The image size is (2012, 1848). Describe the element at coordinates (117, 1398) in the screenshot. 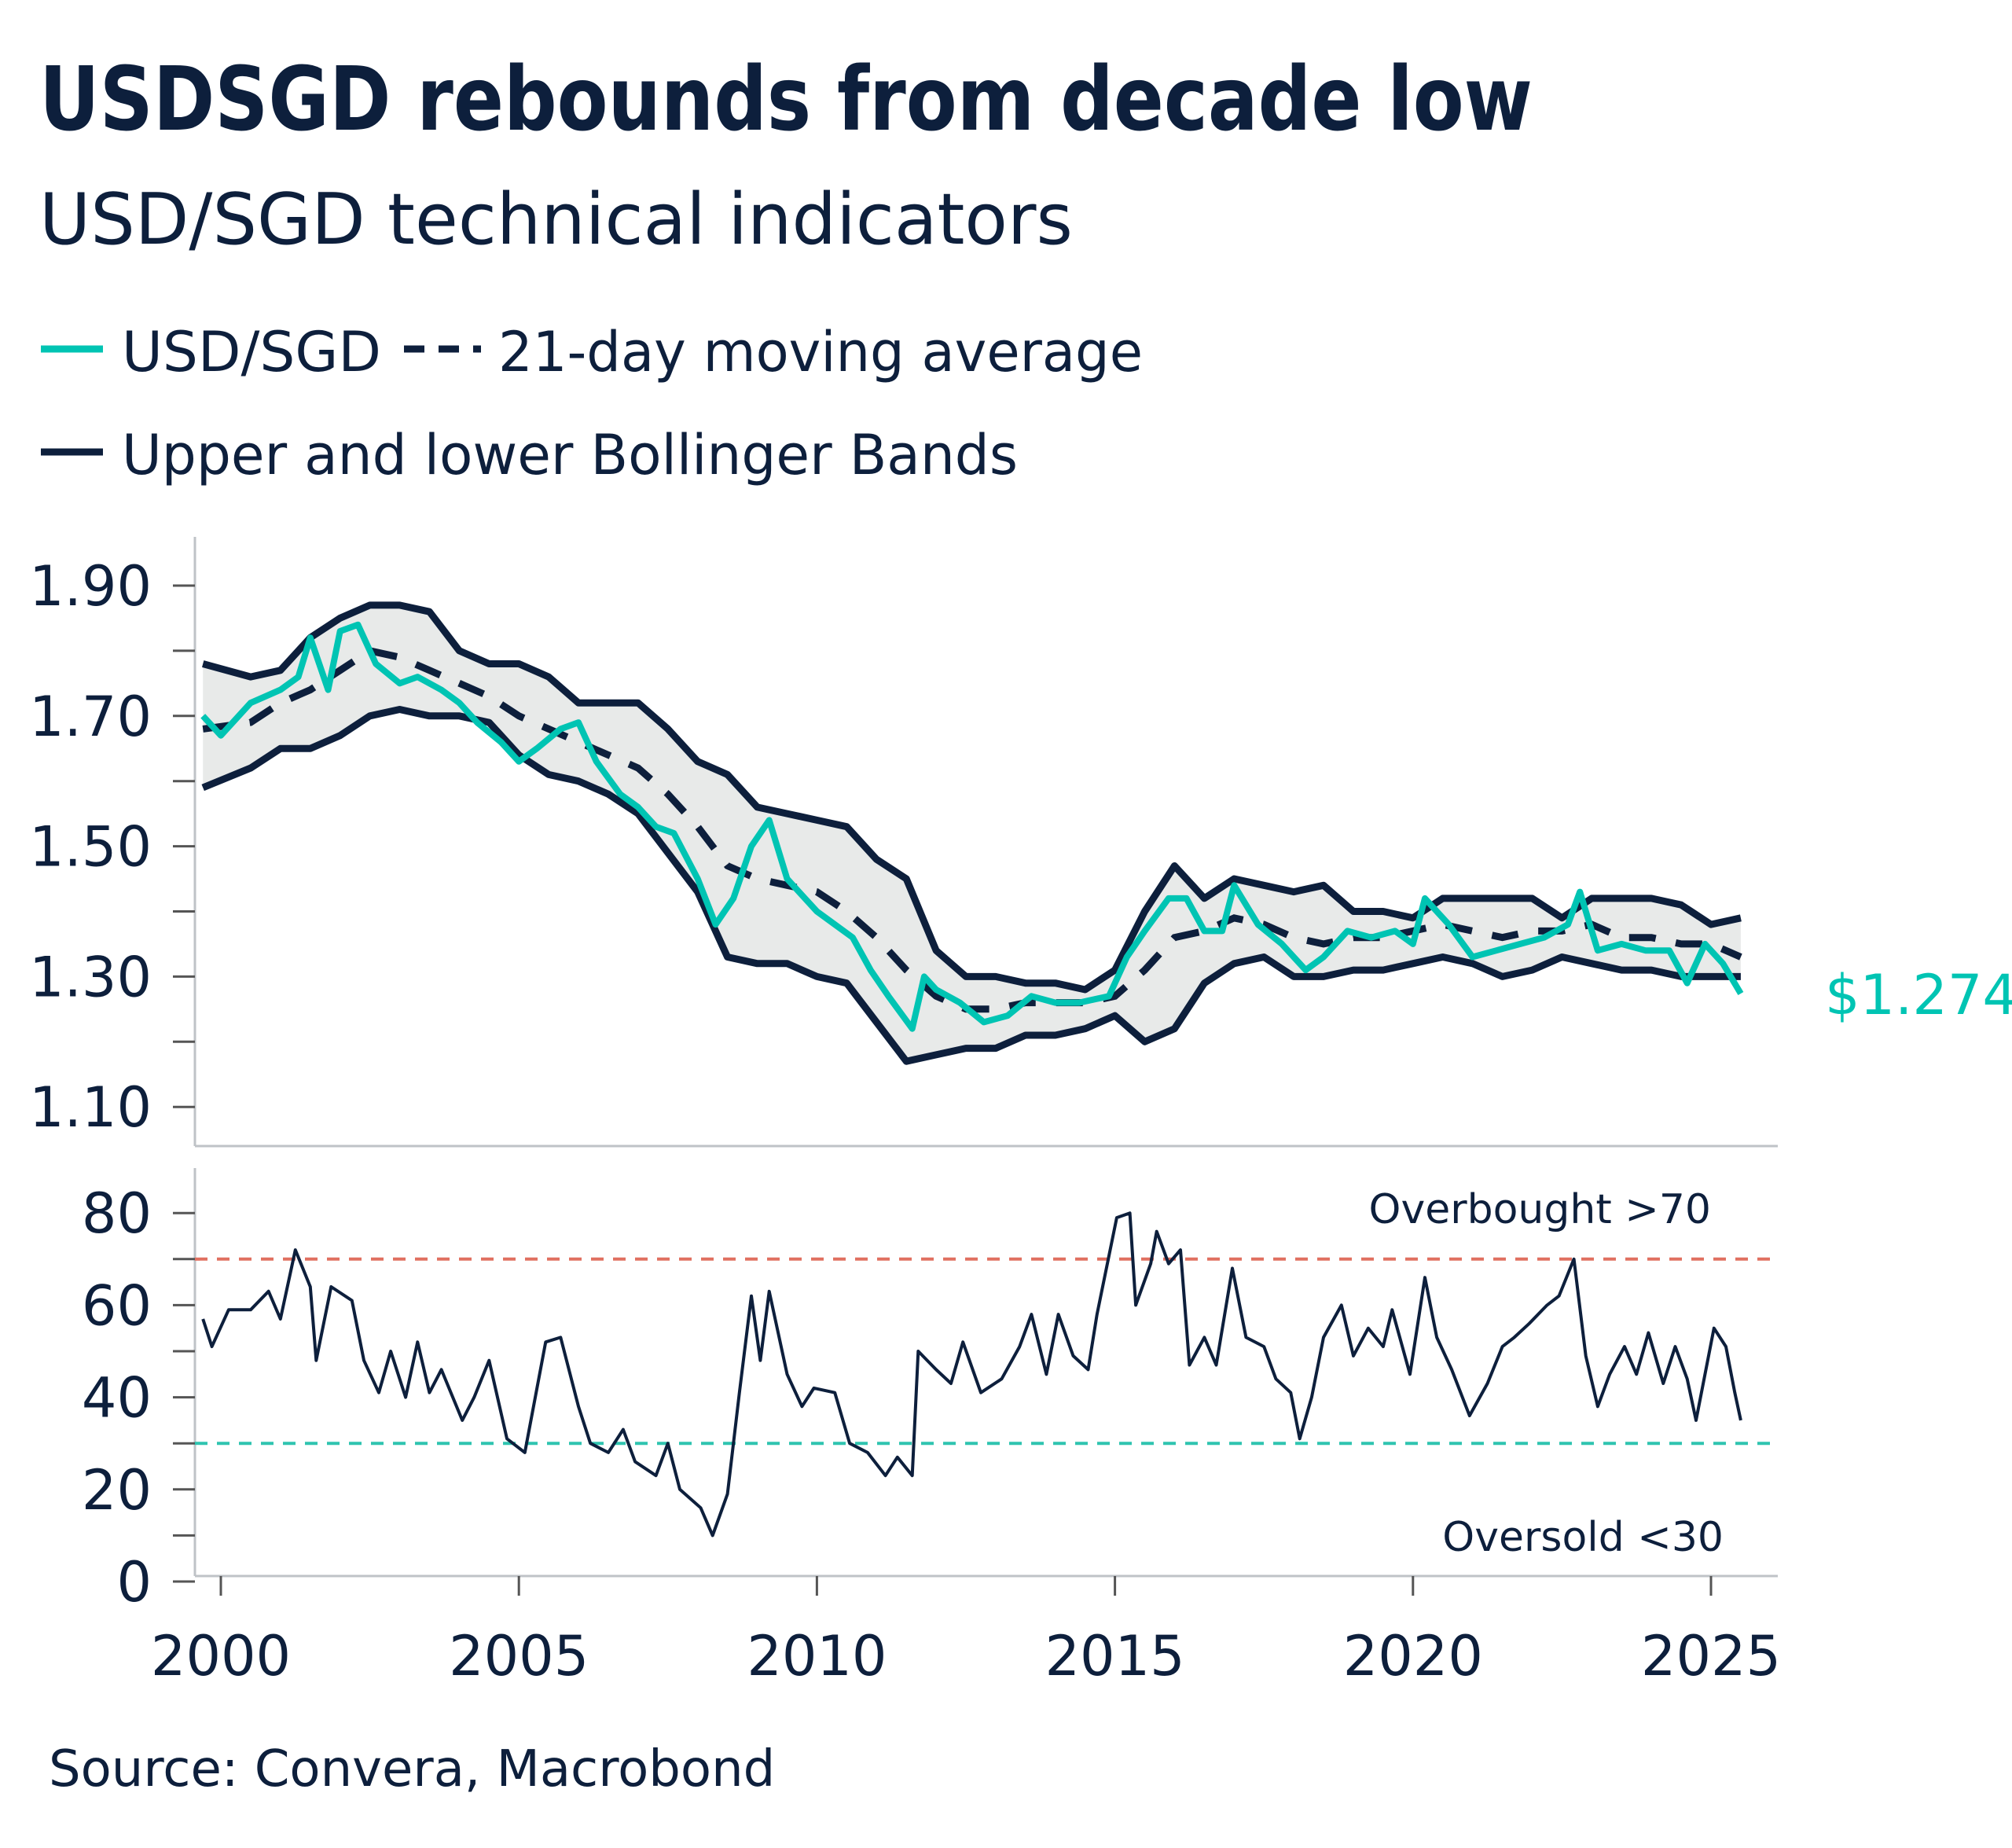

I see `rsi-y-tick-label: 40` at that location.